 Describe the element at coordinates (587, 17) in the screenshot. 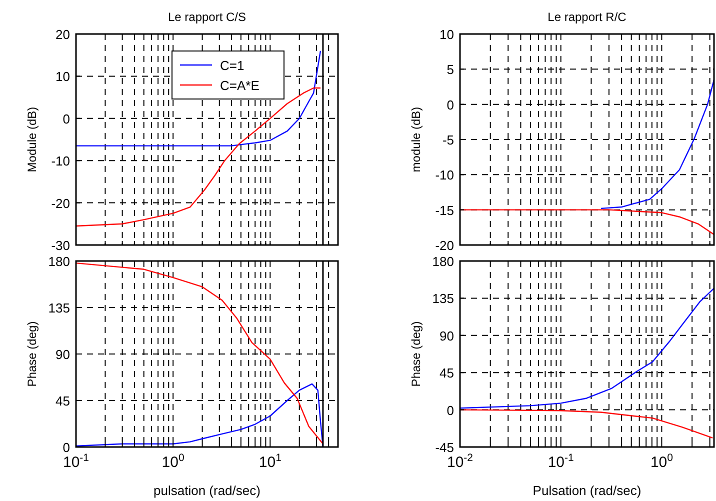

I see `chart-title: Le rapport R/C` at that location.